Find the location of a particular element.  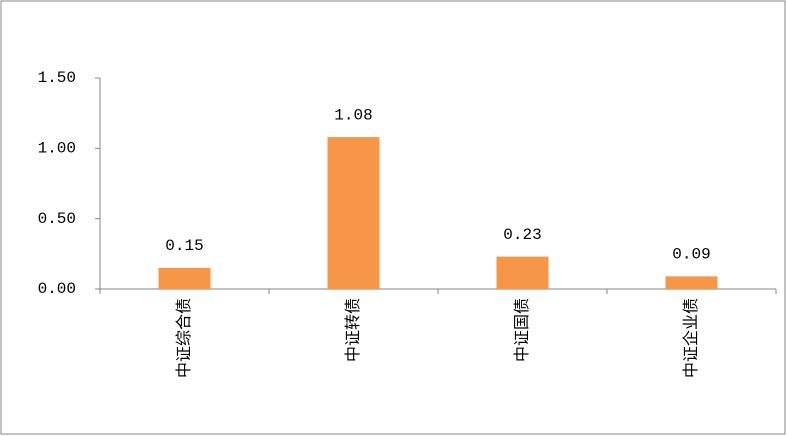

data-label: 0.15 is located at coordinates (184, 246).